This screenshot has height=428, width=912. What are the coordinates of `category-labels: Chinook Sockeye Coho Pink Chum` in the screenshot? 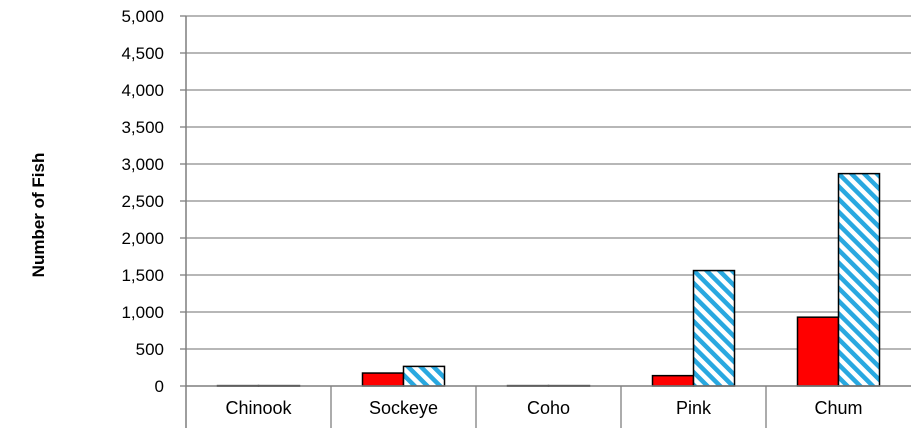 It's located at (543, 408).